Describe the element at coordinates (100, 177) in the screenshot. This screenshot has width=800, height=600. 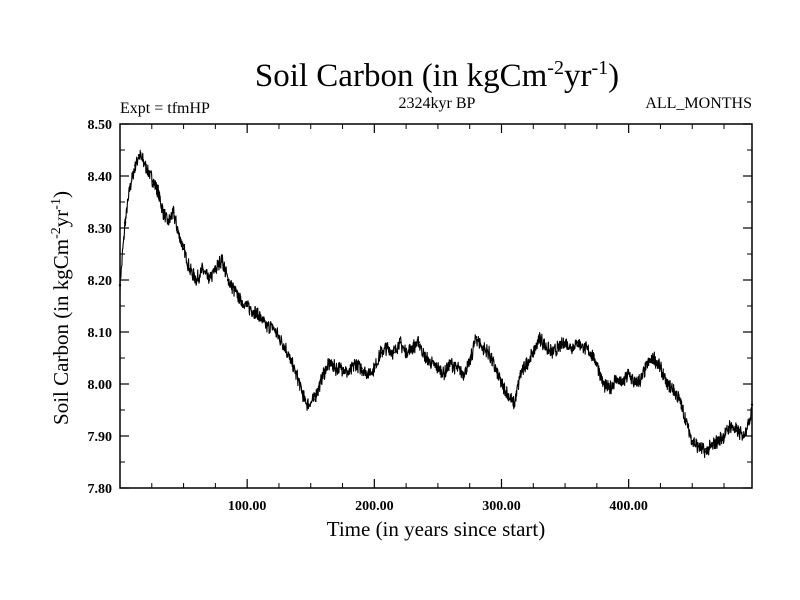
I see `y-tick-label: 8.40` at that location.